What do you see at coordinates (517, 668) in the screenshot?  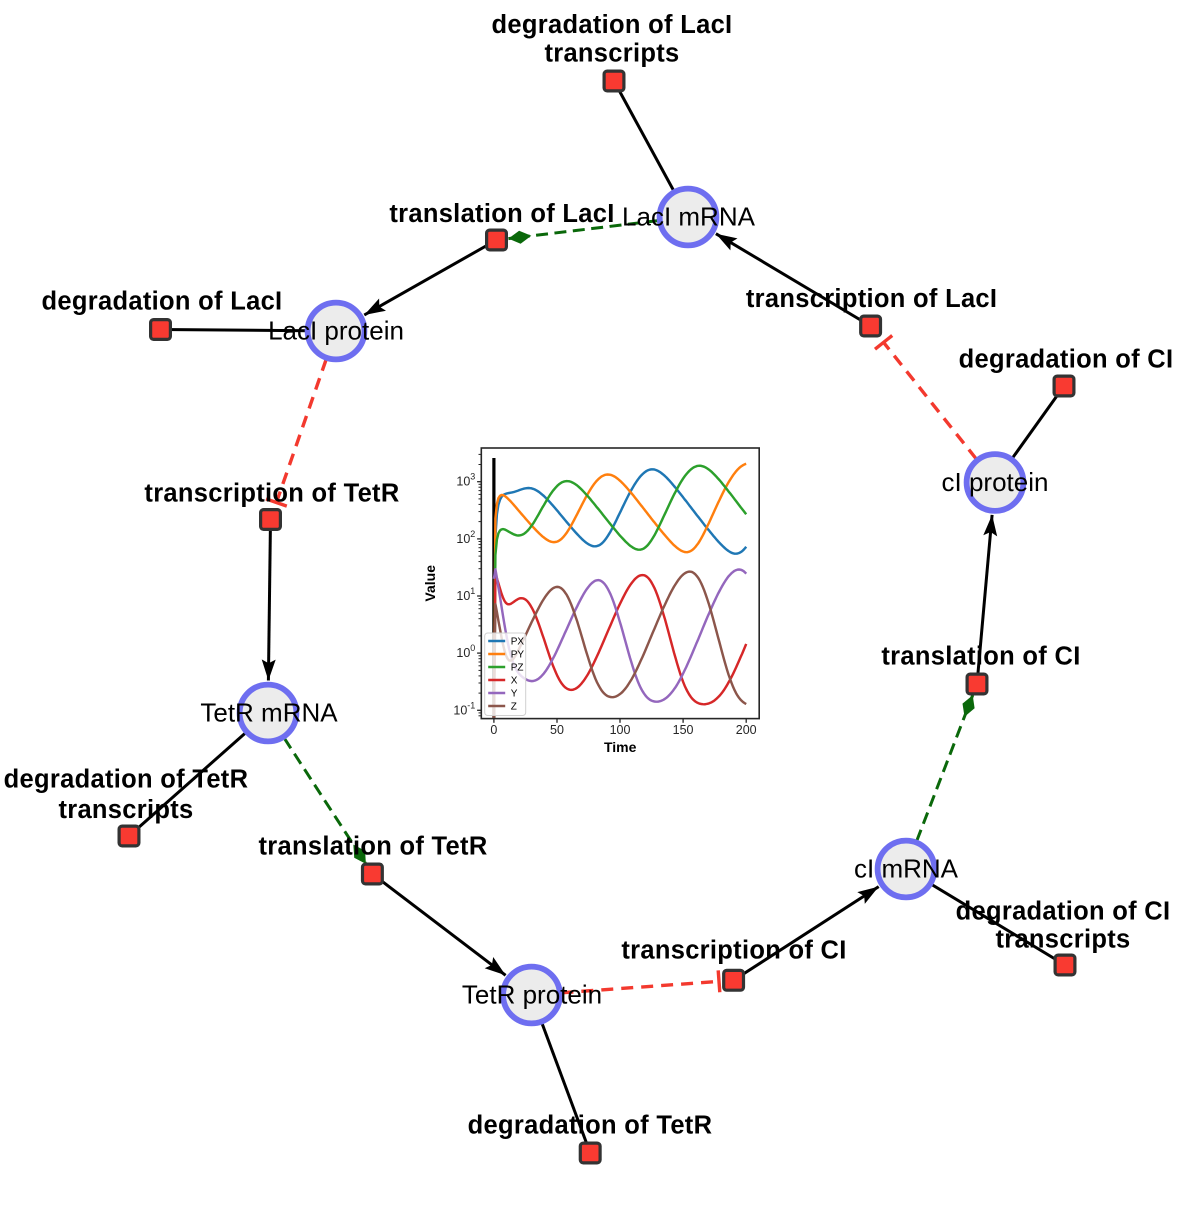 I see `svg-text: PZ` at bounding box center [517, 668].